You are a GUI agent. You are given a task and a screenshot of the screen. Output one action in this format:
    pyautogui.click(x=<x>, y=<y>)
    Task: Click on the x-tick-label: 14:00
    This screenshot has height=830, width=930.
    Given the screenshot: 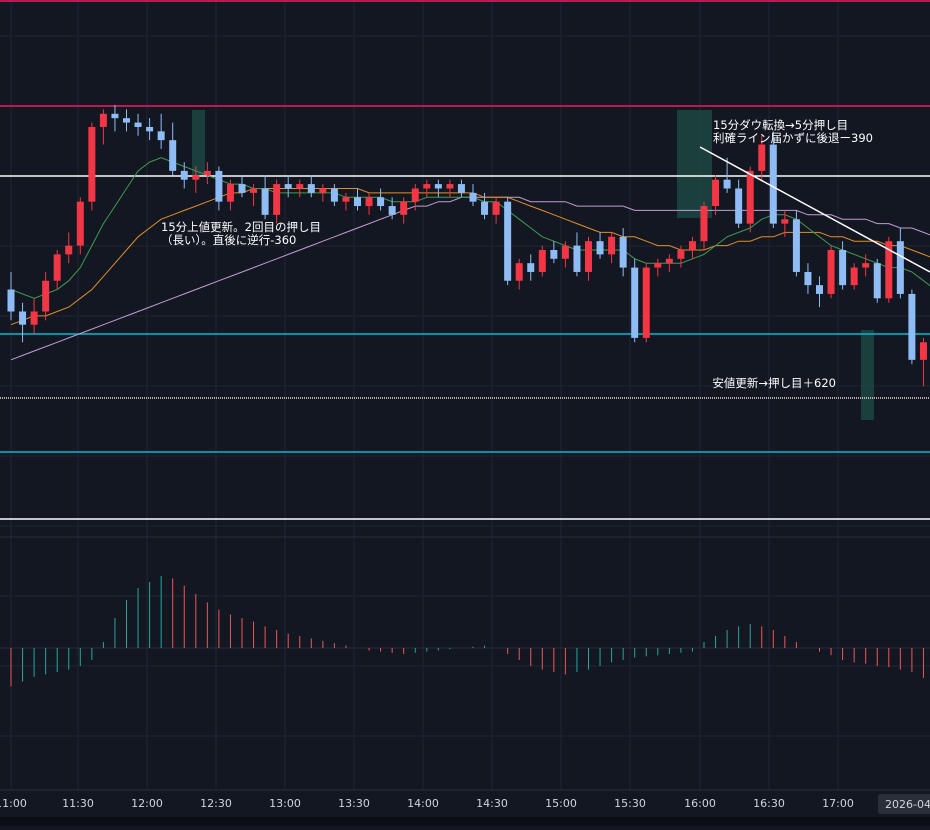 What is the action you would take?
    pyautogui.click(x=423, y=803)
    